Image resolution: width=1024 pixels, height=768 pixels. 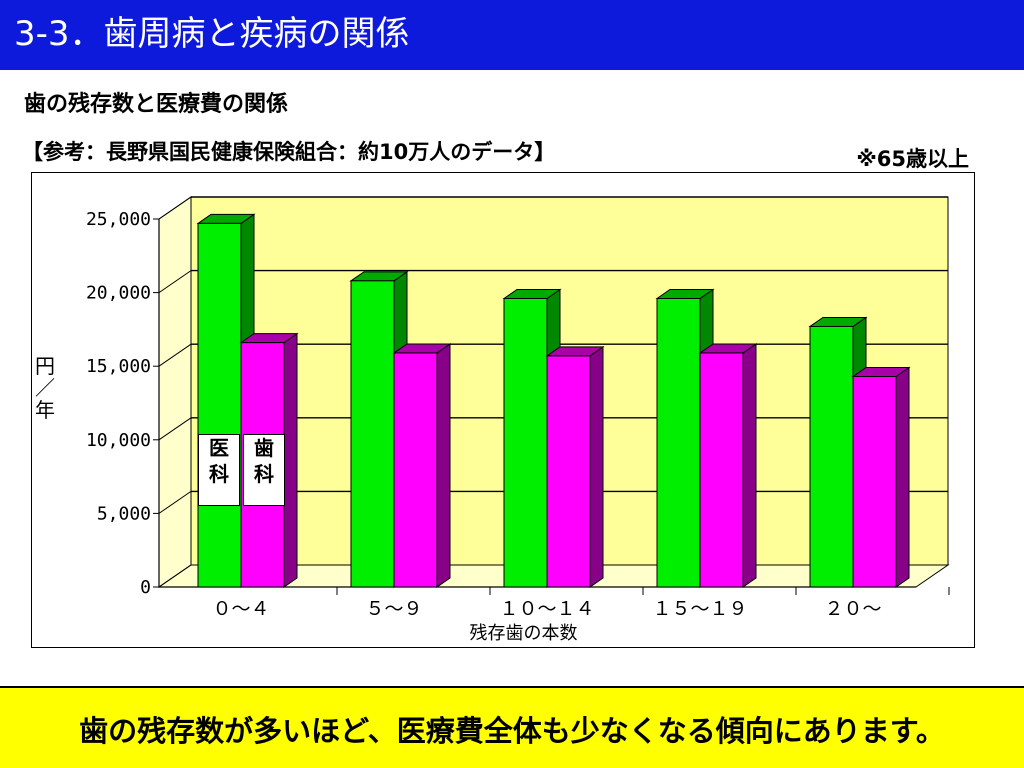 I want to click on y-axis-title-char: 円, so click(x=45, y=366).